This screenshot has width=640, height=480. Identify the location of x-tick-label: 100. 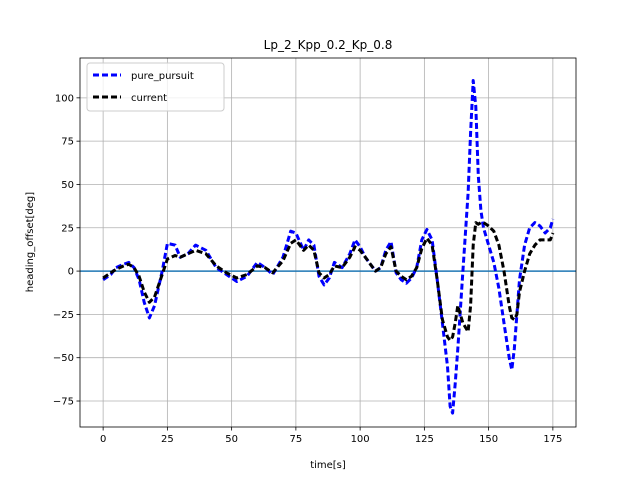
(360, 439).